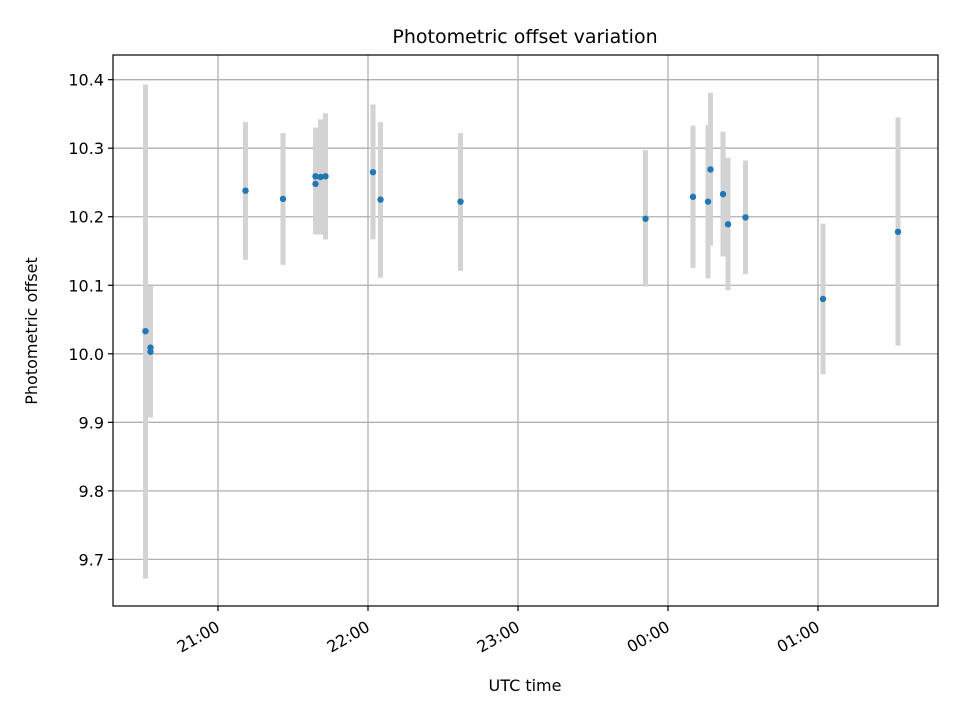  Describe the element at coordinates (86, 80) in the screenshot. I see `y-tick-label: 10.4` at that location.